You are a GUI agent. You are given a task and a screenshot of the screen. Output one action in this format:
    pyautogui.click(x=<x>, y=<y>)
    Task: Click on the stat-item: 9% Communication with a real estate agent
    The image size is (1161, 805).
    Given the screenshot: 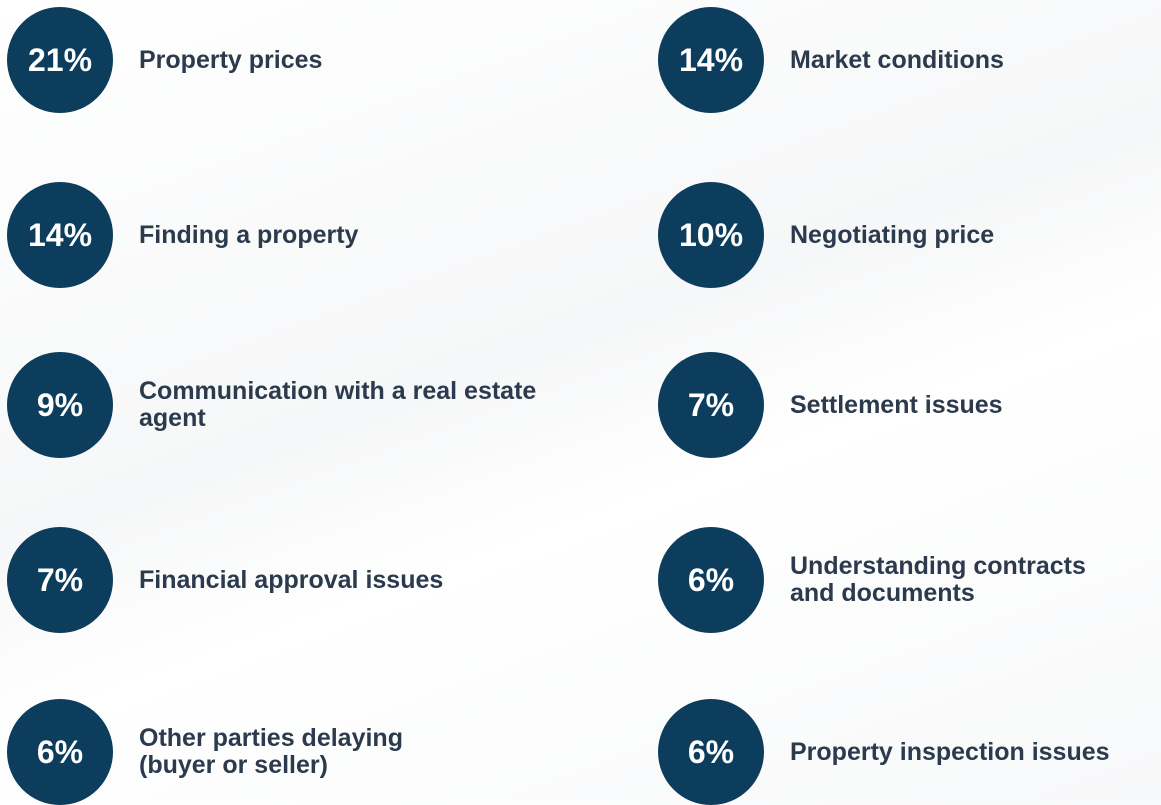 What is the action you would take?
    pyautogui.click(x=273, y=405)
    